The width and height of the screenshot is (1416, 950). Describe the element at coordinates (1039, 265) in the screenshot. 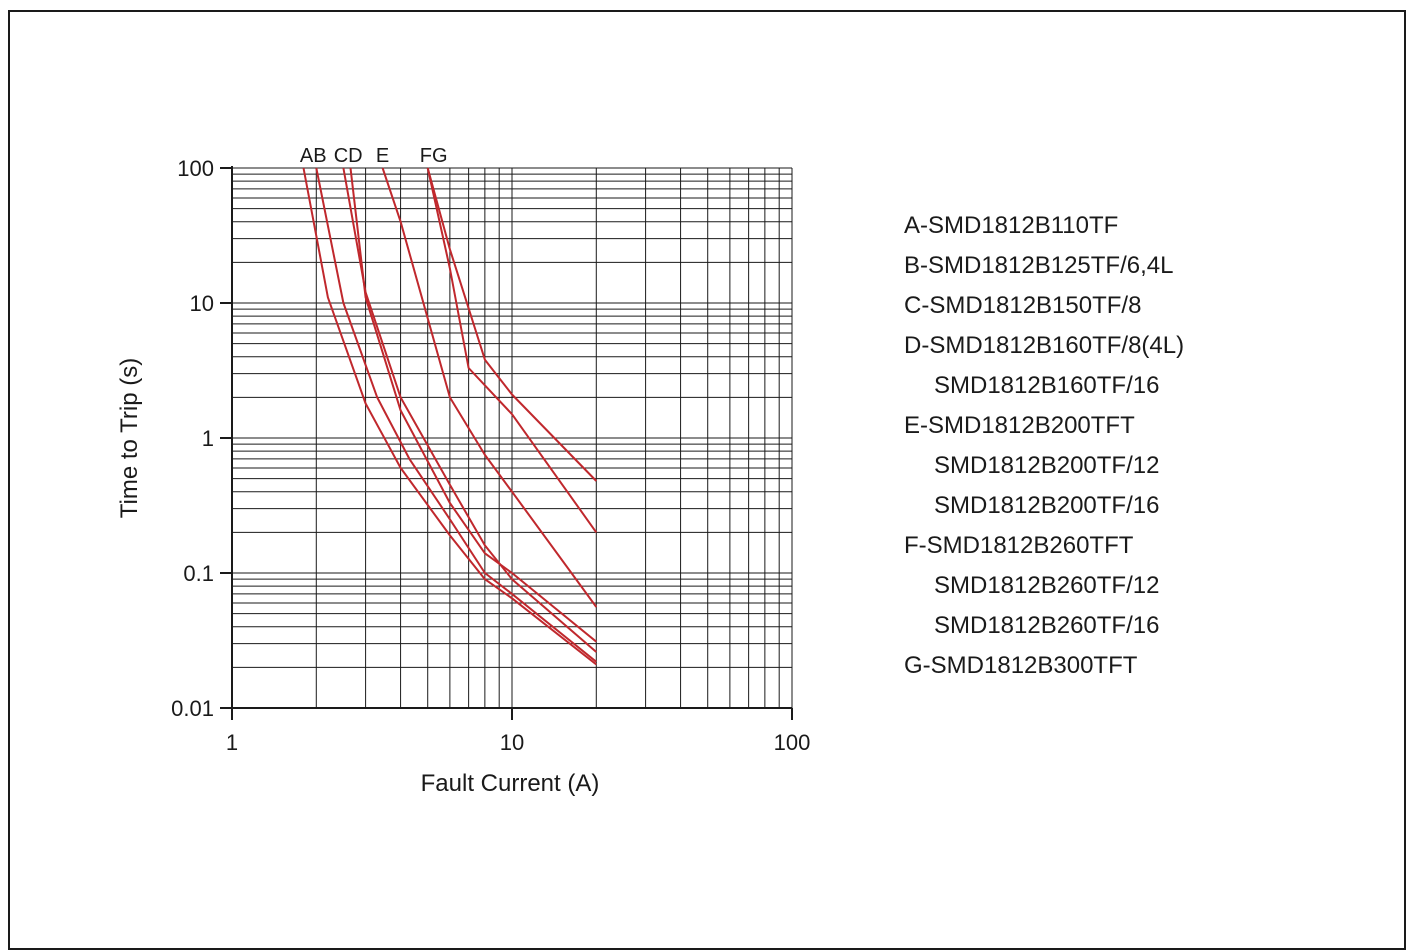

I see `legend-item: B-SMD1812B125TF/6,4L` at that location.